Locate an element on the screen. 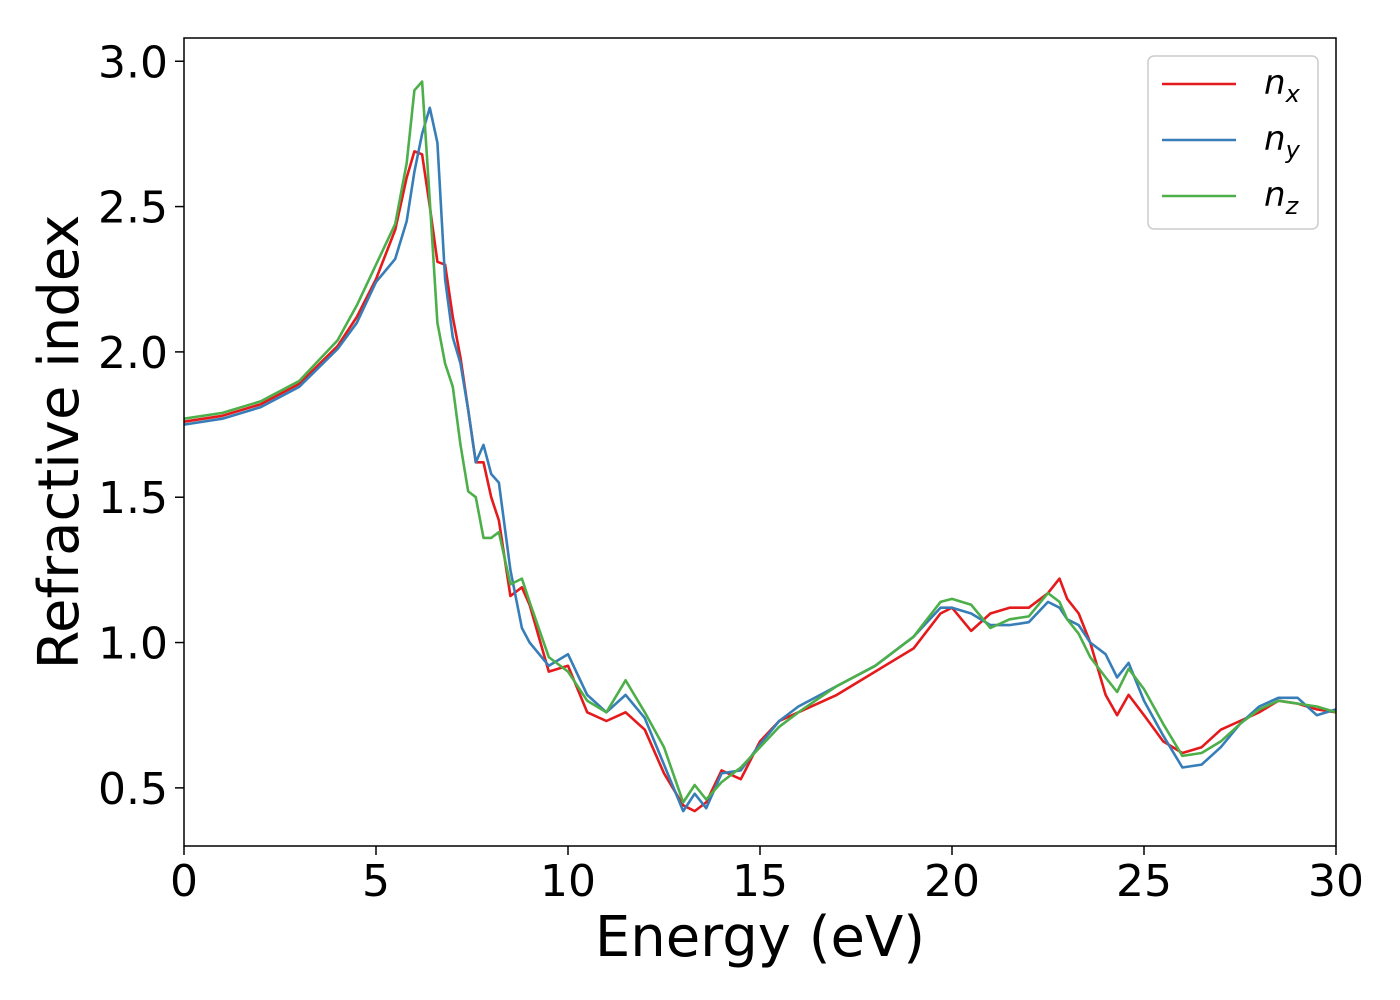 This screenshot has height=1000, width=1400. y-tick-label: 1.0 is located at coordinates (133, 644).